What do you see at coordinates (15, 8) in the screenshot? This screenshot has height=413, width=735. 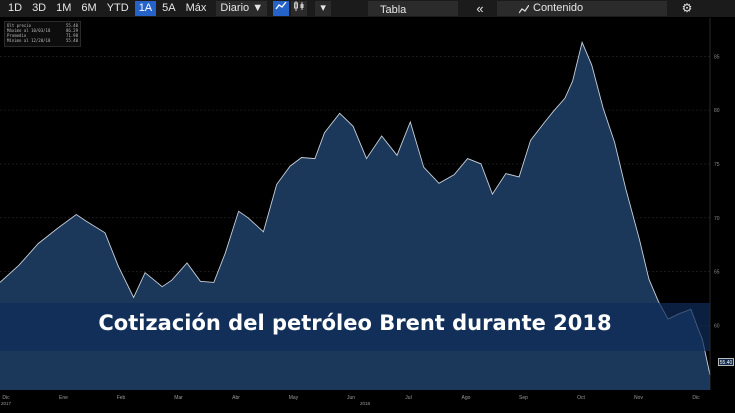 I see `period-tab: 1D` at bounding box center [15, 8].